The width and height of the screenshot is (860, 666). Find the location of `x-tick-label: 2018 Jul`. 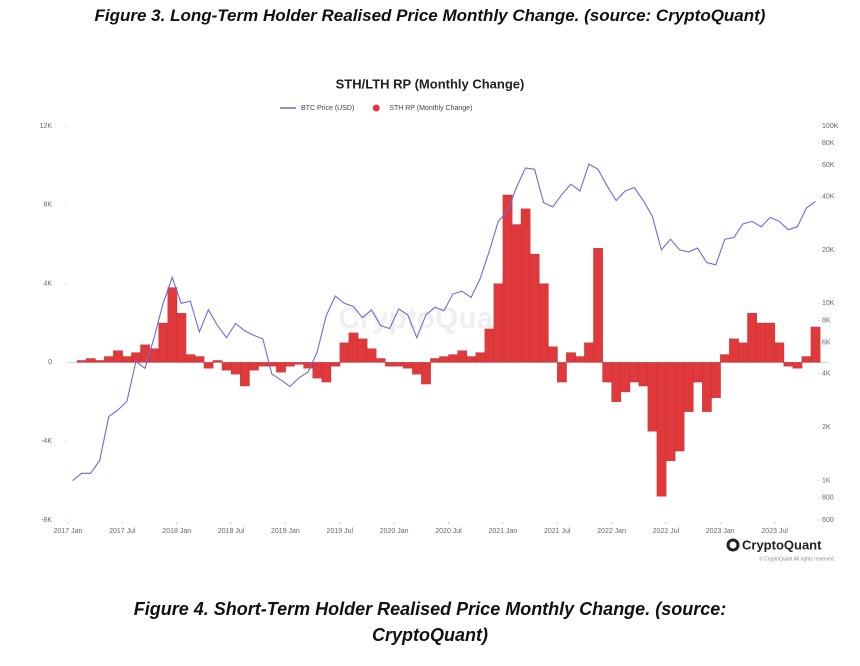

x-tick-label: 2018 Jul is located at coordinates (231, 531).